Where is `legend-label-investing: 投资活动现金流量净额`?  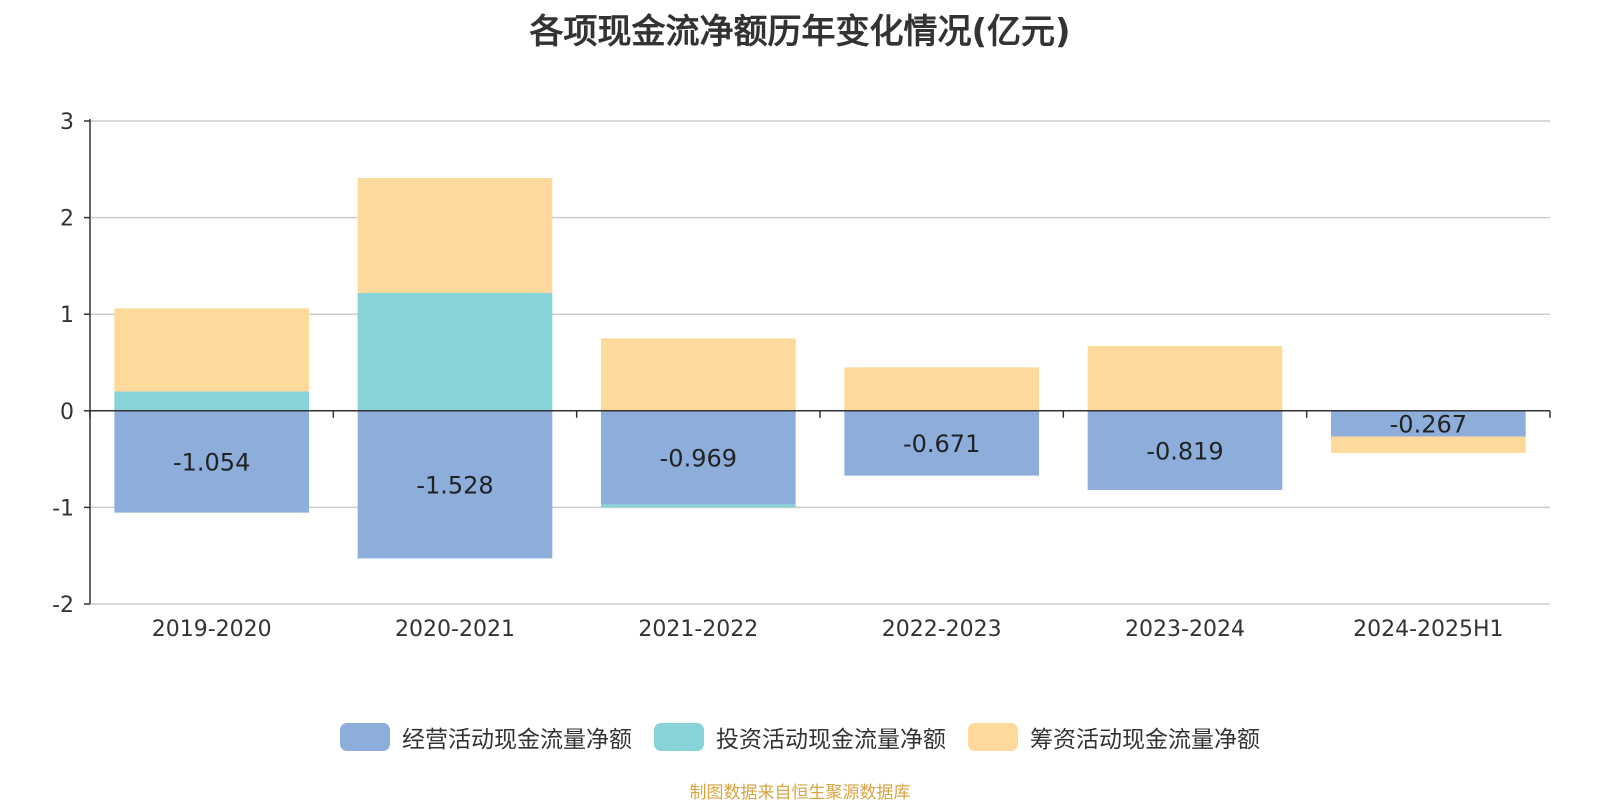 legend-label-investing: 投资活动现金流量净额 is located at coordinates (831, 740).